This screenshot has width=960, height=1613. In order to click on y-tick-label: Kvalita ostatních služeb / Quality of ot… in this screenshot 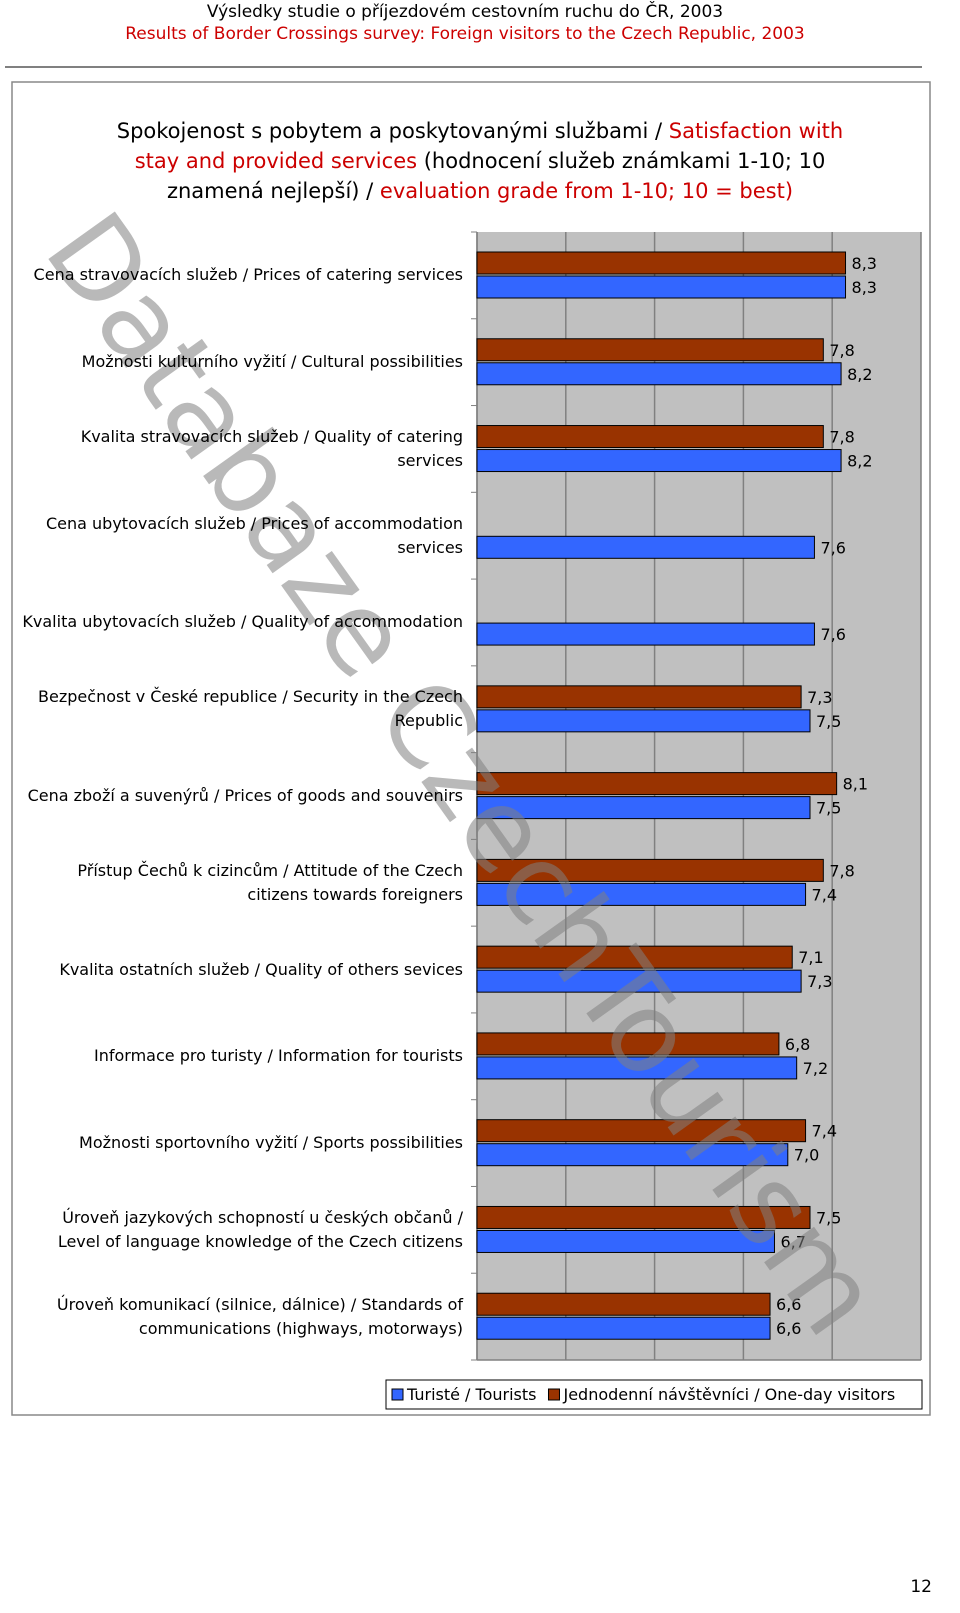, I will do `click(261, 969)`.